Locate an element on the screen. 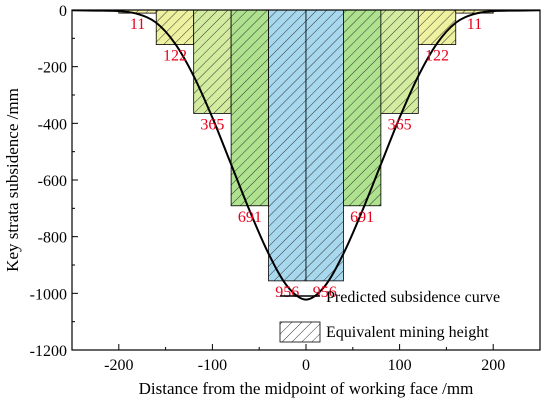 Image resolution: width=550 pixels, height=408 pixels. x-axis: -200 -100 0 100 200 is located at coordinates (306, 359).